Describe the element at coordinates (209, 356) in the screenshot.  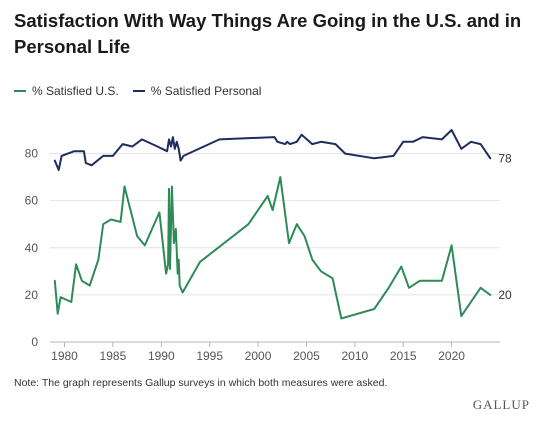
I see `x-tick-label: 1995` at that location.